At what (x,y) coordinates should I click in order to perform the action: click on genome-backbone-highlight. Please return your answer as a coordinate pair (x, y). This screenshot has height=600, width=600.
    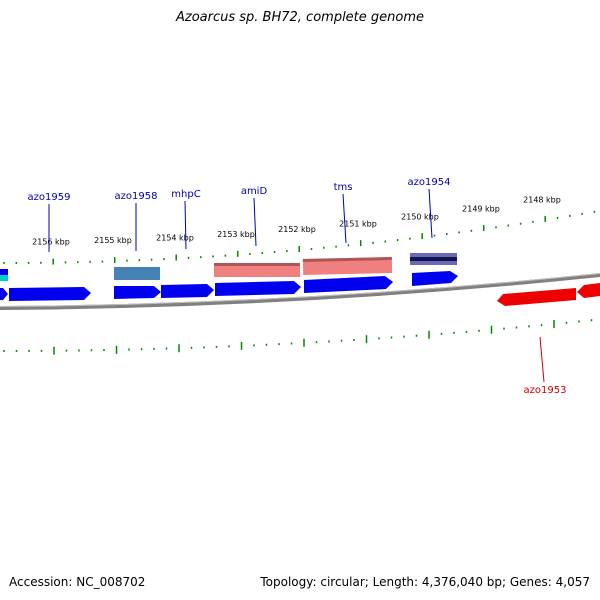
    Looking at the image, I should click on (300, 290).